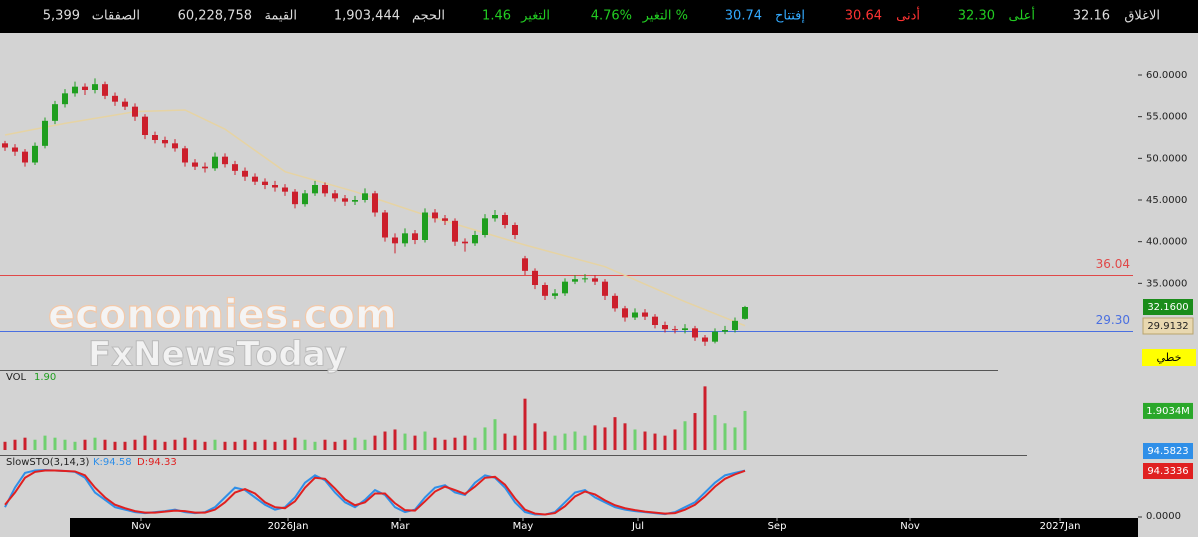 The height and width of the screenshot is (537, 1198). What do you see at coordinates (401, 526) in the screenshot?
I see `x-tick-label: Mar` at bounding box center [401, 526].